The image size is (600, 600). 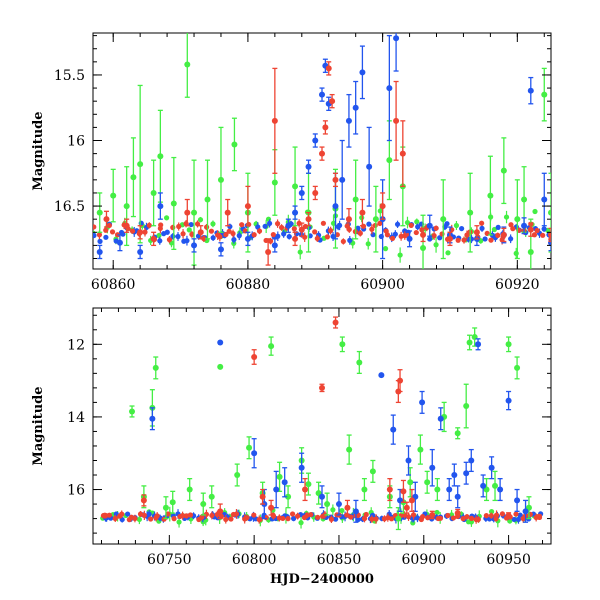 What do you see at coordinates (76, 345) in the screenshot?
I see `bottom-y-tick-label: 12` at bounding box center [76, 345].